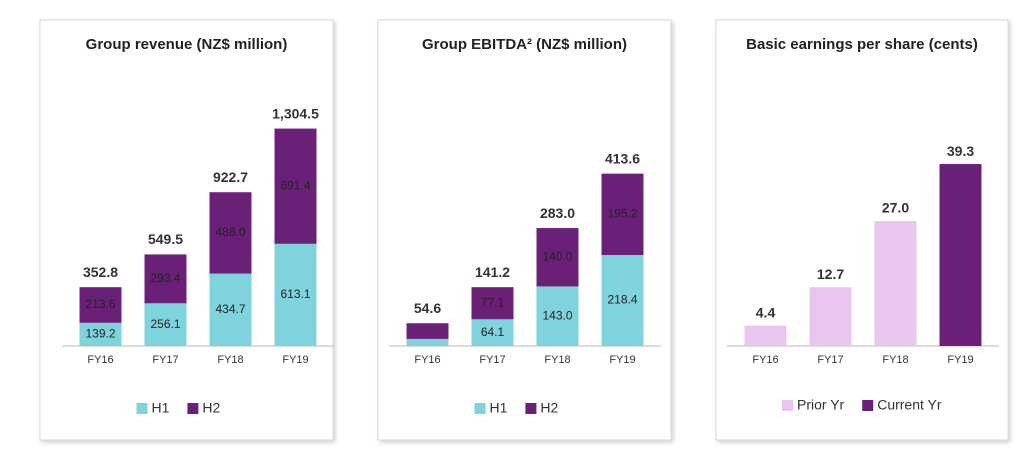 The width and height of the screenshot is (1024, 457). I want to click on data-label: 64.1, so click(493, 332).